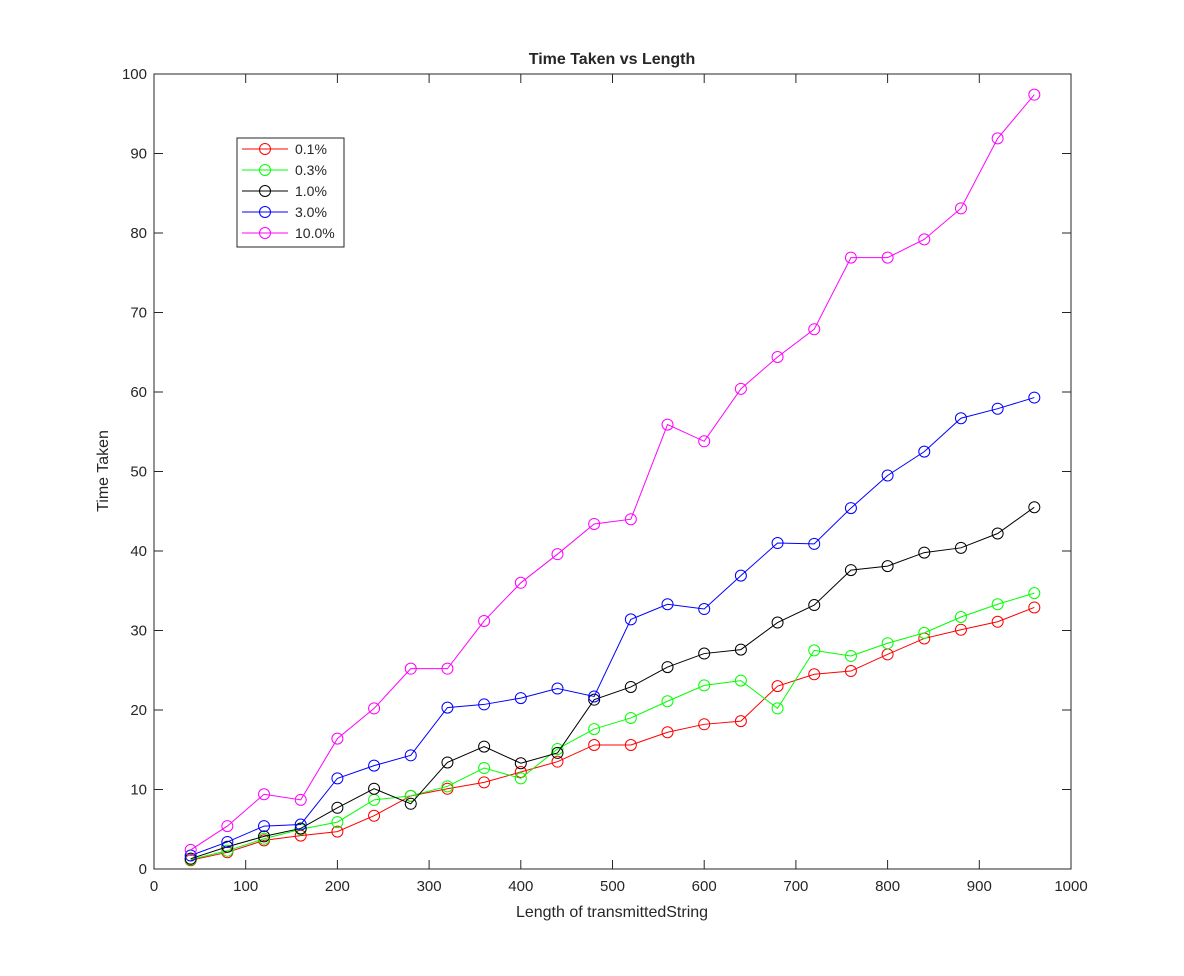 This screenshot has height=976, width=1184. I want to click on x-tick-label: 1000, so click(1070, 886).